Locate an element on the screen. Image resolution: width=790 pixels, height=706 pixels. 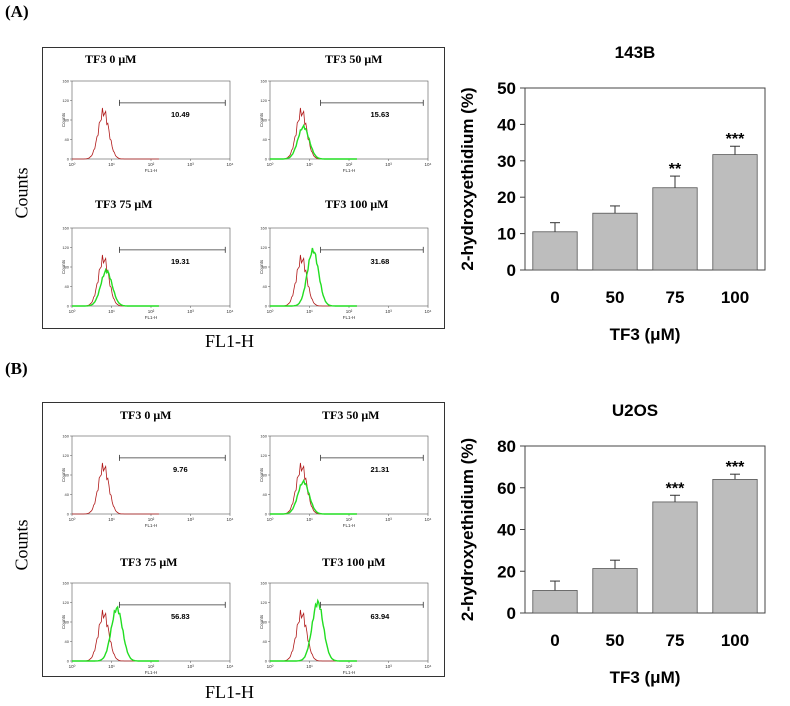
y-tick-label: 30 is located at coordinates (506, 161).